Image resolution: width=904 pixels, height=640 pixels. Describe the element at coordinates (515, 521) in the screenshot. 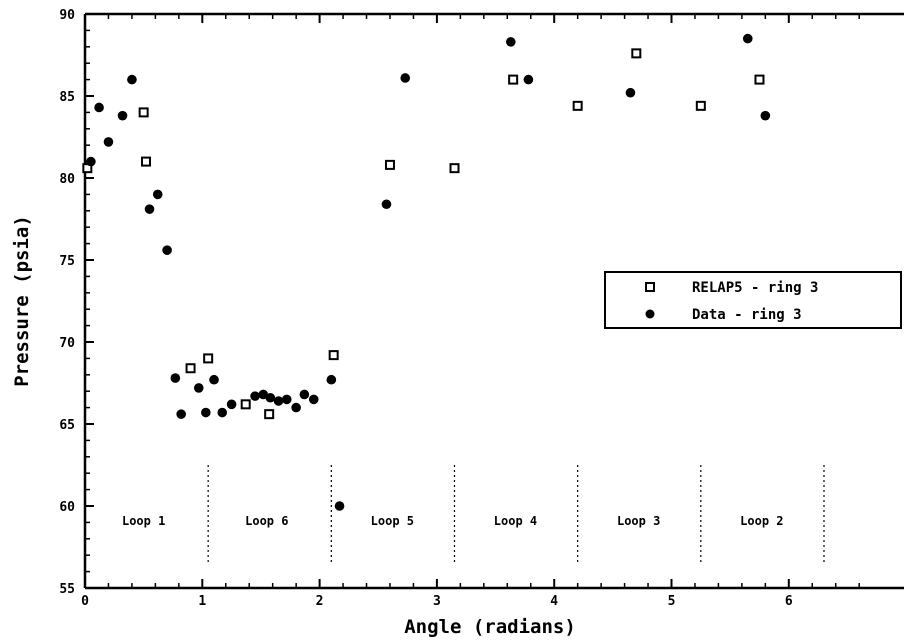

I see `loop-label: Loop 4` at that location.